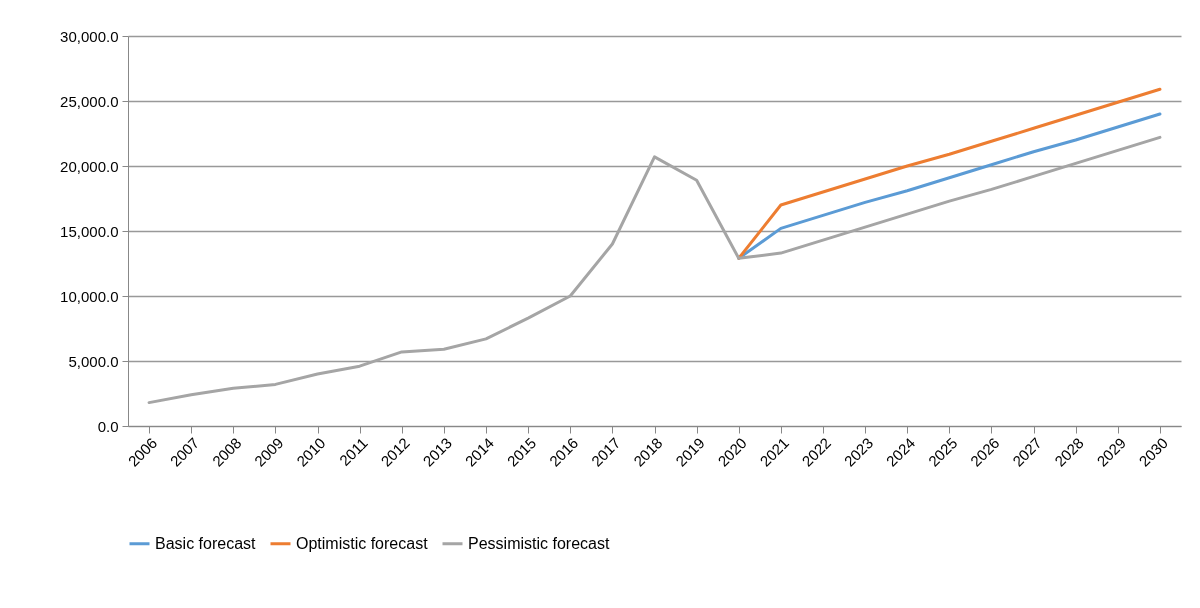 This screenshot has width=1200, height=608. What do you see at coordinates (108, 426) in the screenshot?
I see `y-tick-label: 0.0` at bounding box center [108, 426].